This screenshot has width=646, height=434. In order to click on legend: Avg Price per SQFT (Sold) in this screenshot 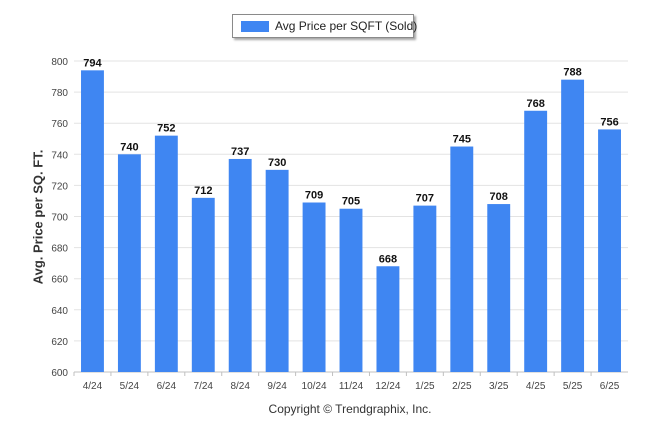, I will do `click(325, 26)`.